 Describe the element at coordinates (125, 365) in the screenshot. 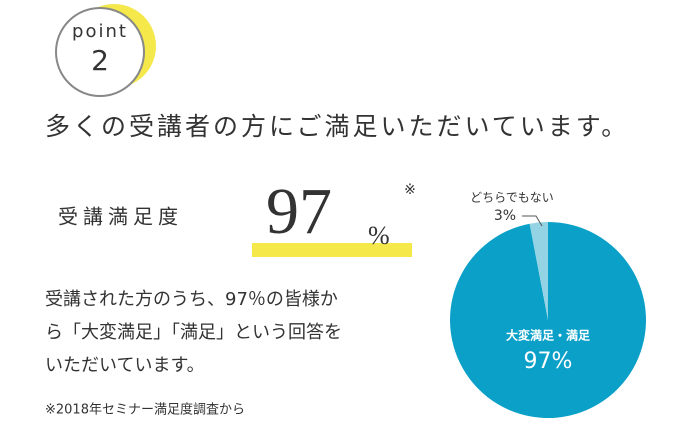

I see `body-line: いただいています。` at that location.